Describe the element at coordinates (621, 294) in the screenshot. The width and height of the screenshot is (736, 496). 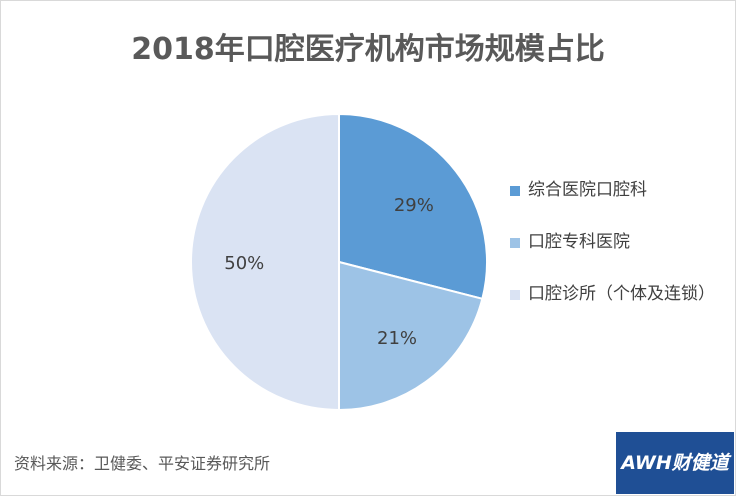
I see `legend-label: 口腔诊所（个体及连锁）` at that location.